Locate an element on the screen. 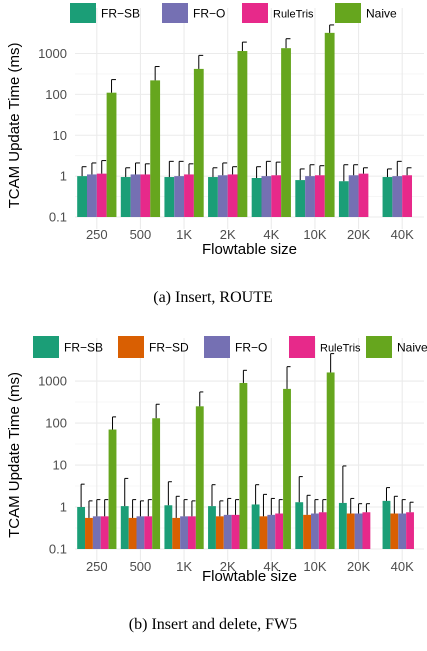  x-tick-label: 10K is located at coordinates (314, 234).